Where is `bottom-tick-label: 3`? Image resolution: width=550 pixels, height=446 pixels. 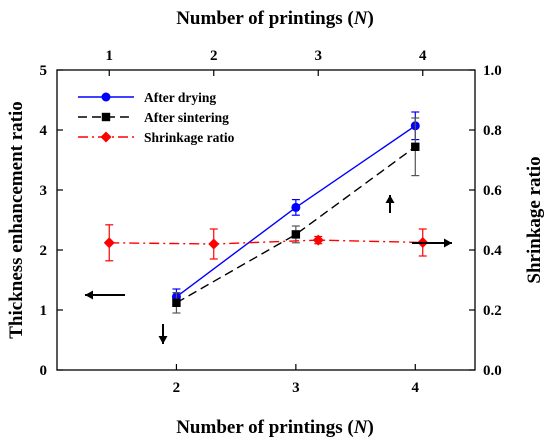
bottom-tick-label: 3 is located at coordinates (296, 388).